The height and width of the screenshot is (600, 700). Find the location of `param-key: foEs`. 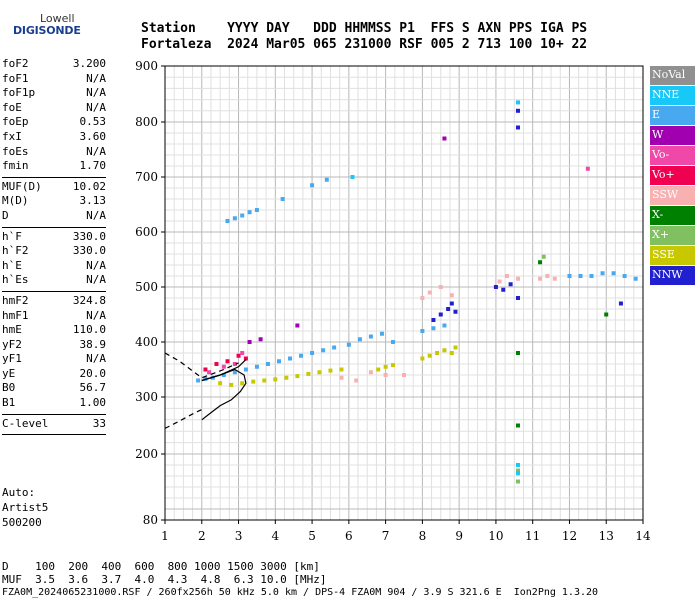

param-key: foEs is located at coordinates (15, 151).